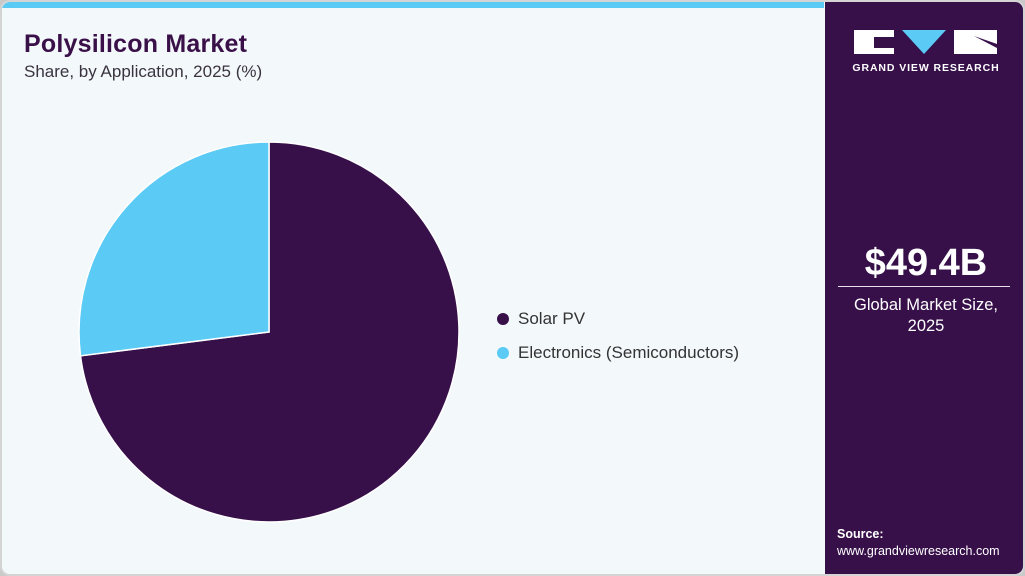 The image size is (1025, 576). What do you see at coordinates (136, 44) in the screenshot?
I see `chart-title: Polysilicon Market` at bounding box center [136, 44].